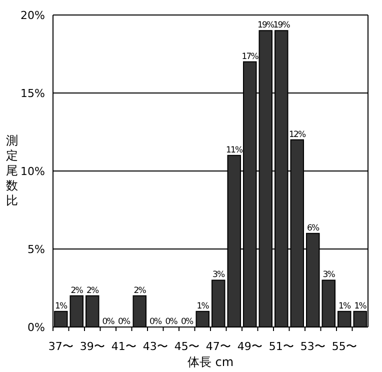 This screenshot has width=382, height=372. I want to click on data-label: 11%, so click(235, 150).